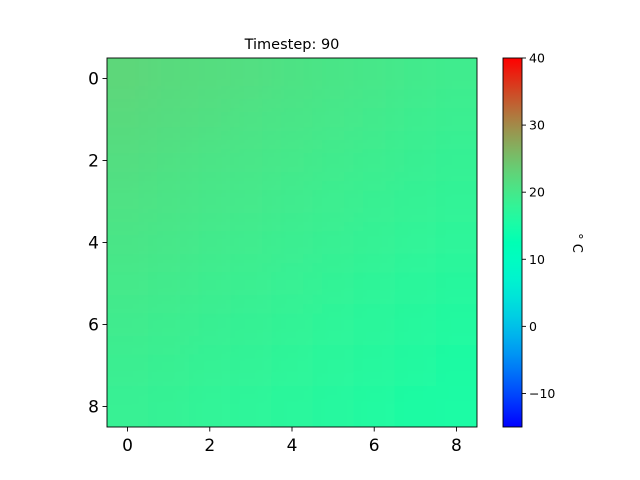 Image resolution: width=640 pixels, height=480 pixels. Describe the element at coordinates (93, 162) in the screenshot. I see `y-tick-label: 2` at that location.